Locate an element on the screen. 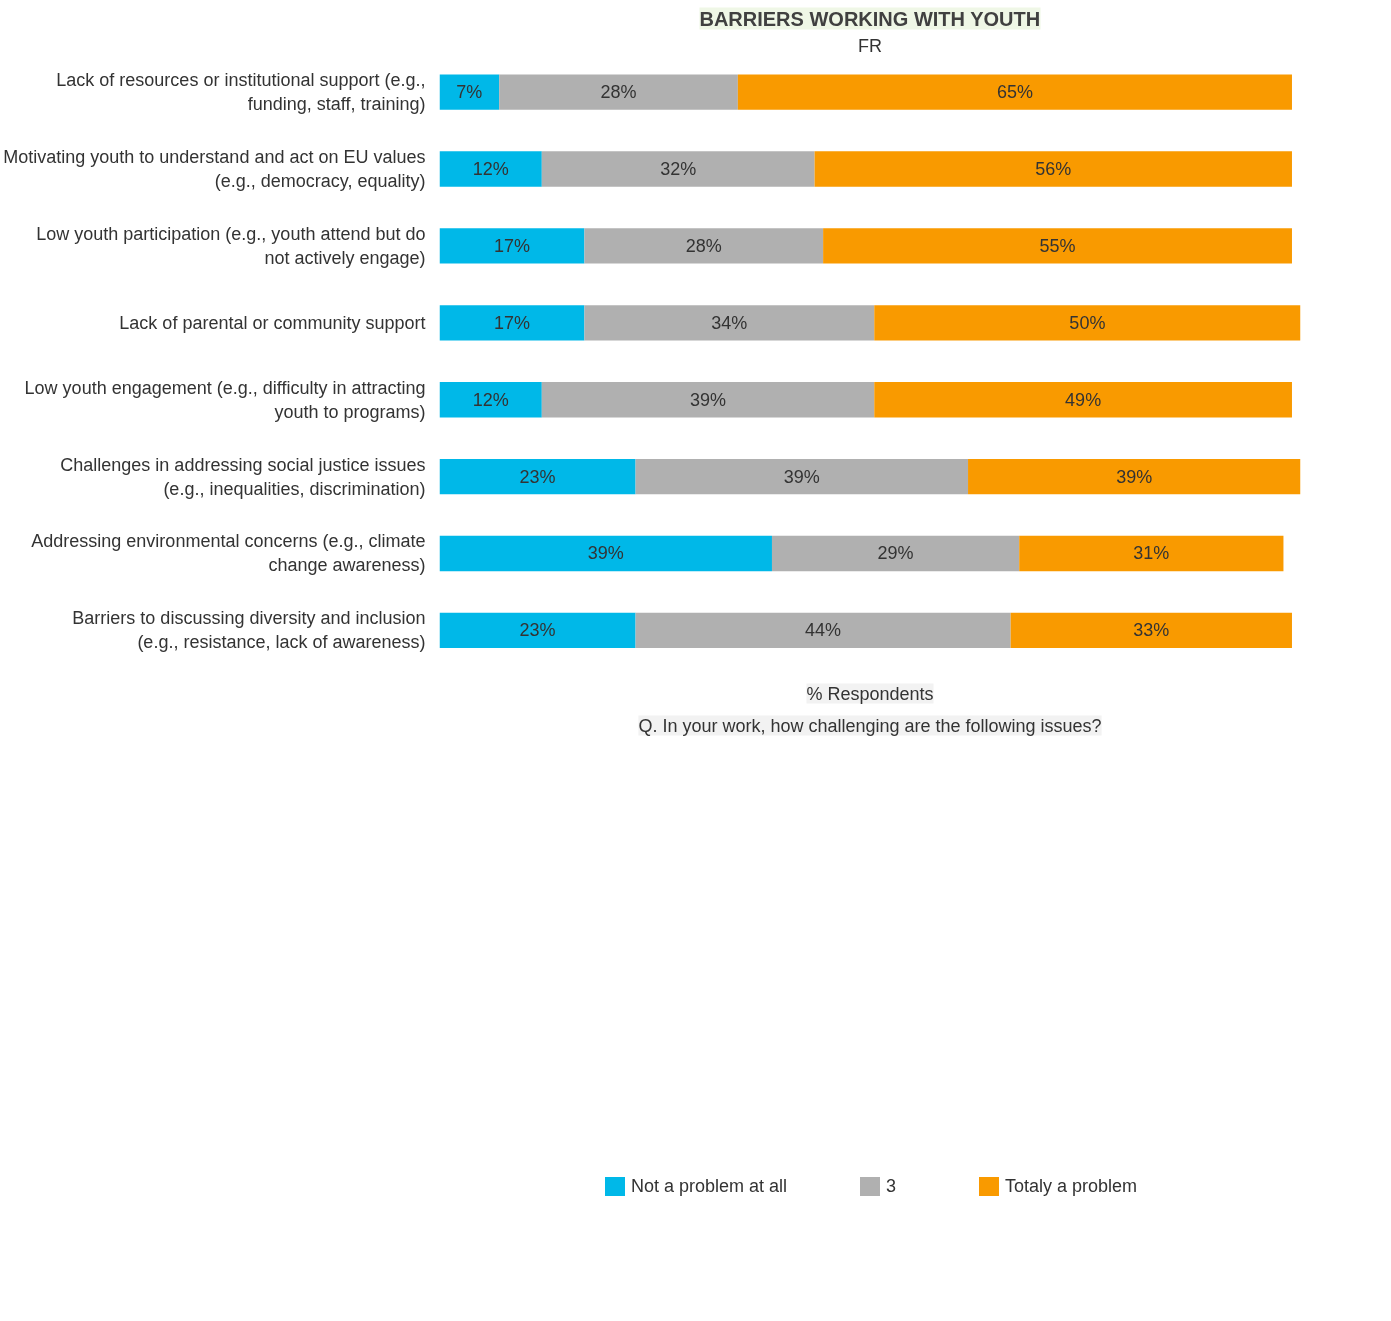 The width and height of the screenshot is (1391, 1321). legend-label: 3 is located at coordinates (891, 1186).